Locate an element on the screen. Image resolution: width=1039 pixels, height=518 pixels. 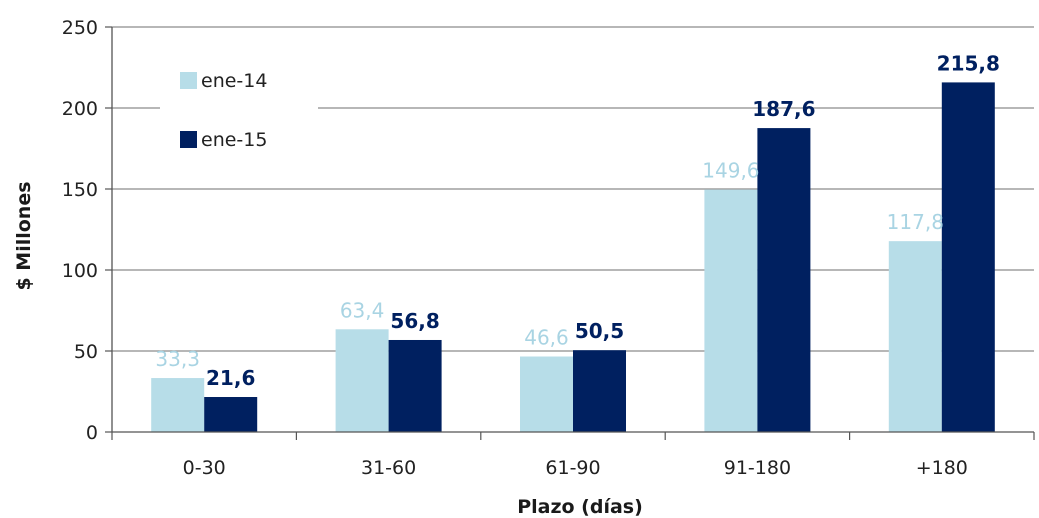
data-label: 33,3 is located at coordinates (177, 359).